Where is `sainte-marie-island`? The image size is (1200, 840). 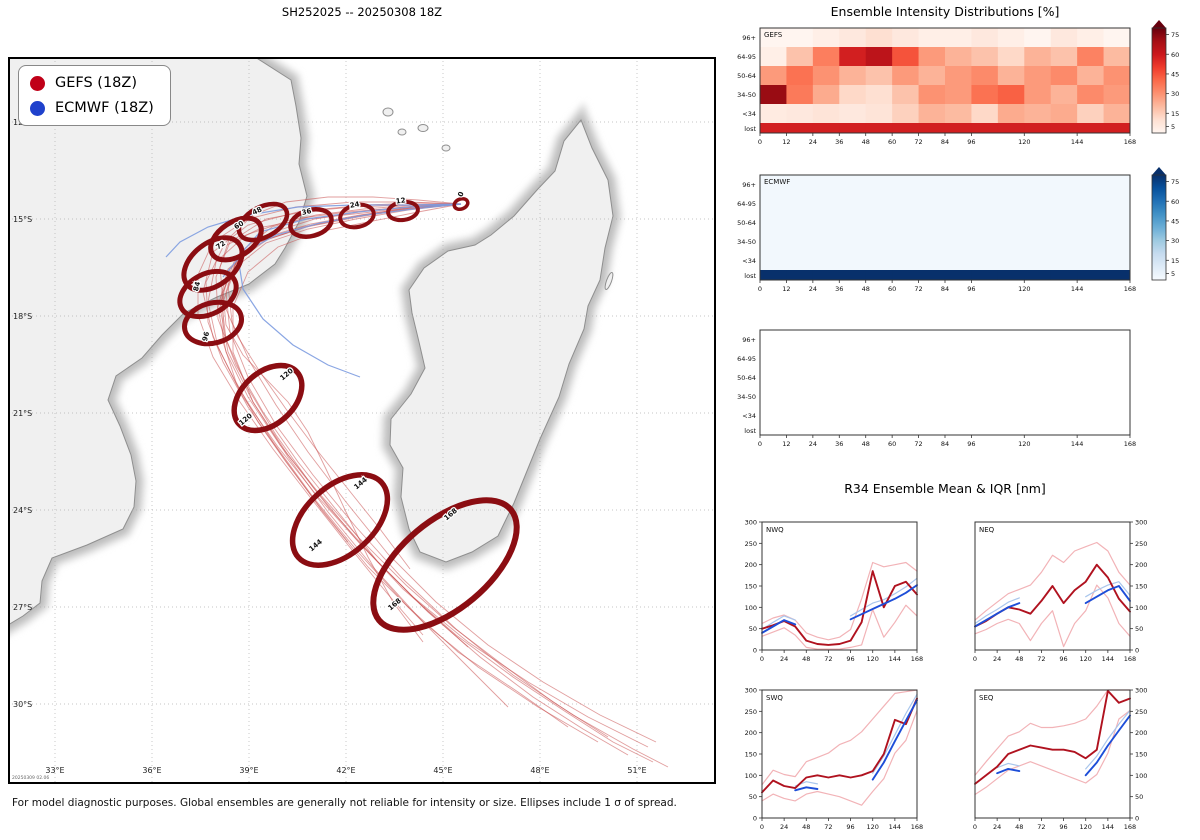 sainte-marie-island is located at coordinates (609, 281).